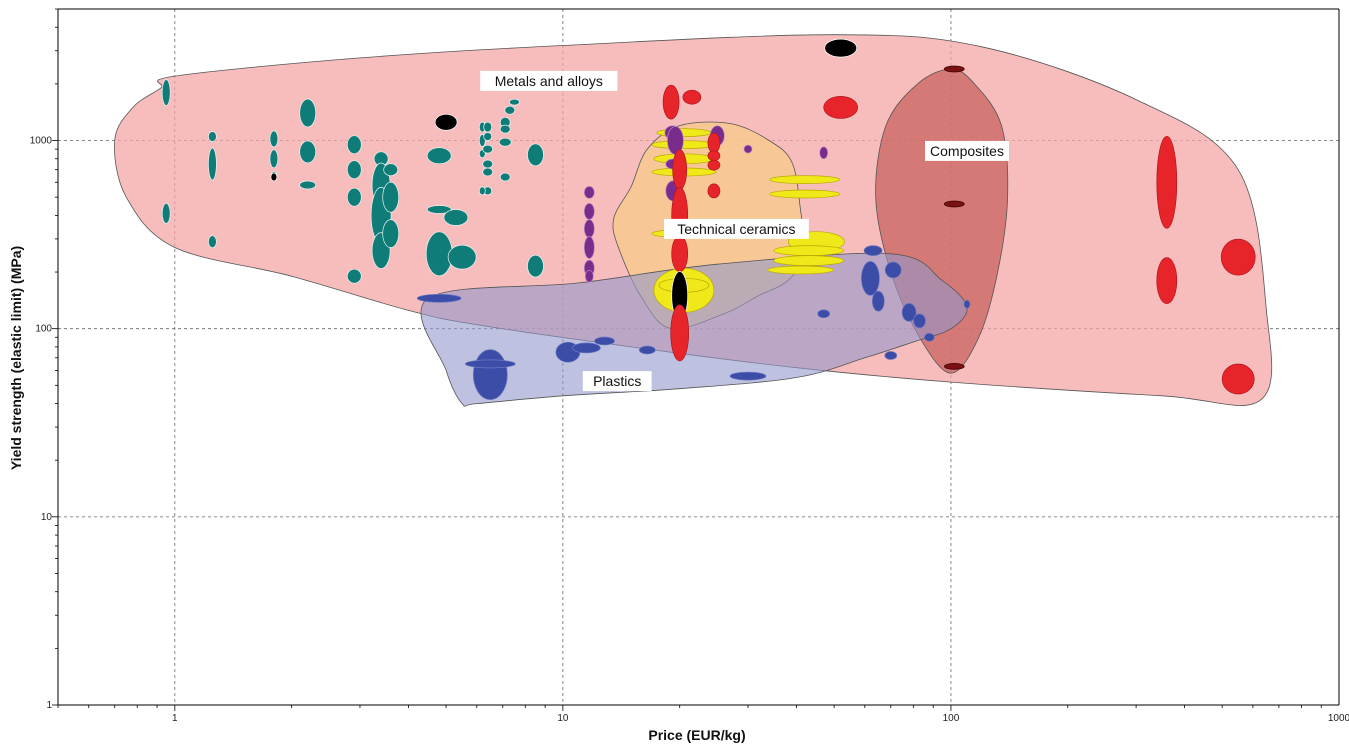 The width and height of the screenshot is (1349, 748). Describe the element at coordinates (696, 735) in the screenshot. I see `x-axis-title: Price (EUR/kg)` at that location.